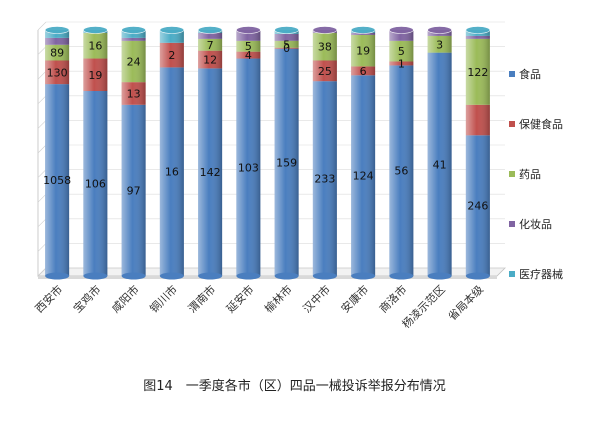 The image size is (589, 430). What do you see at coordinates (239, 298) in the screenshot?
I see `x-tick-label: 延安市` at bounding box center [239, 298].